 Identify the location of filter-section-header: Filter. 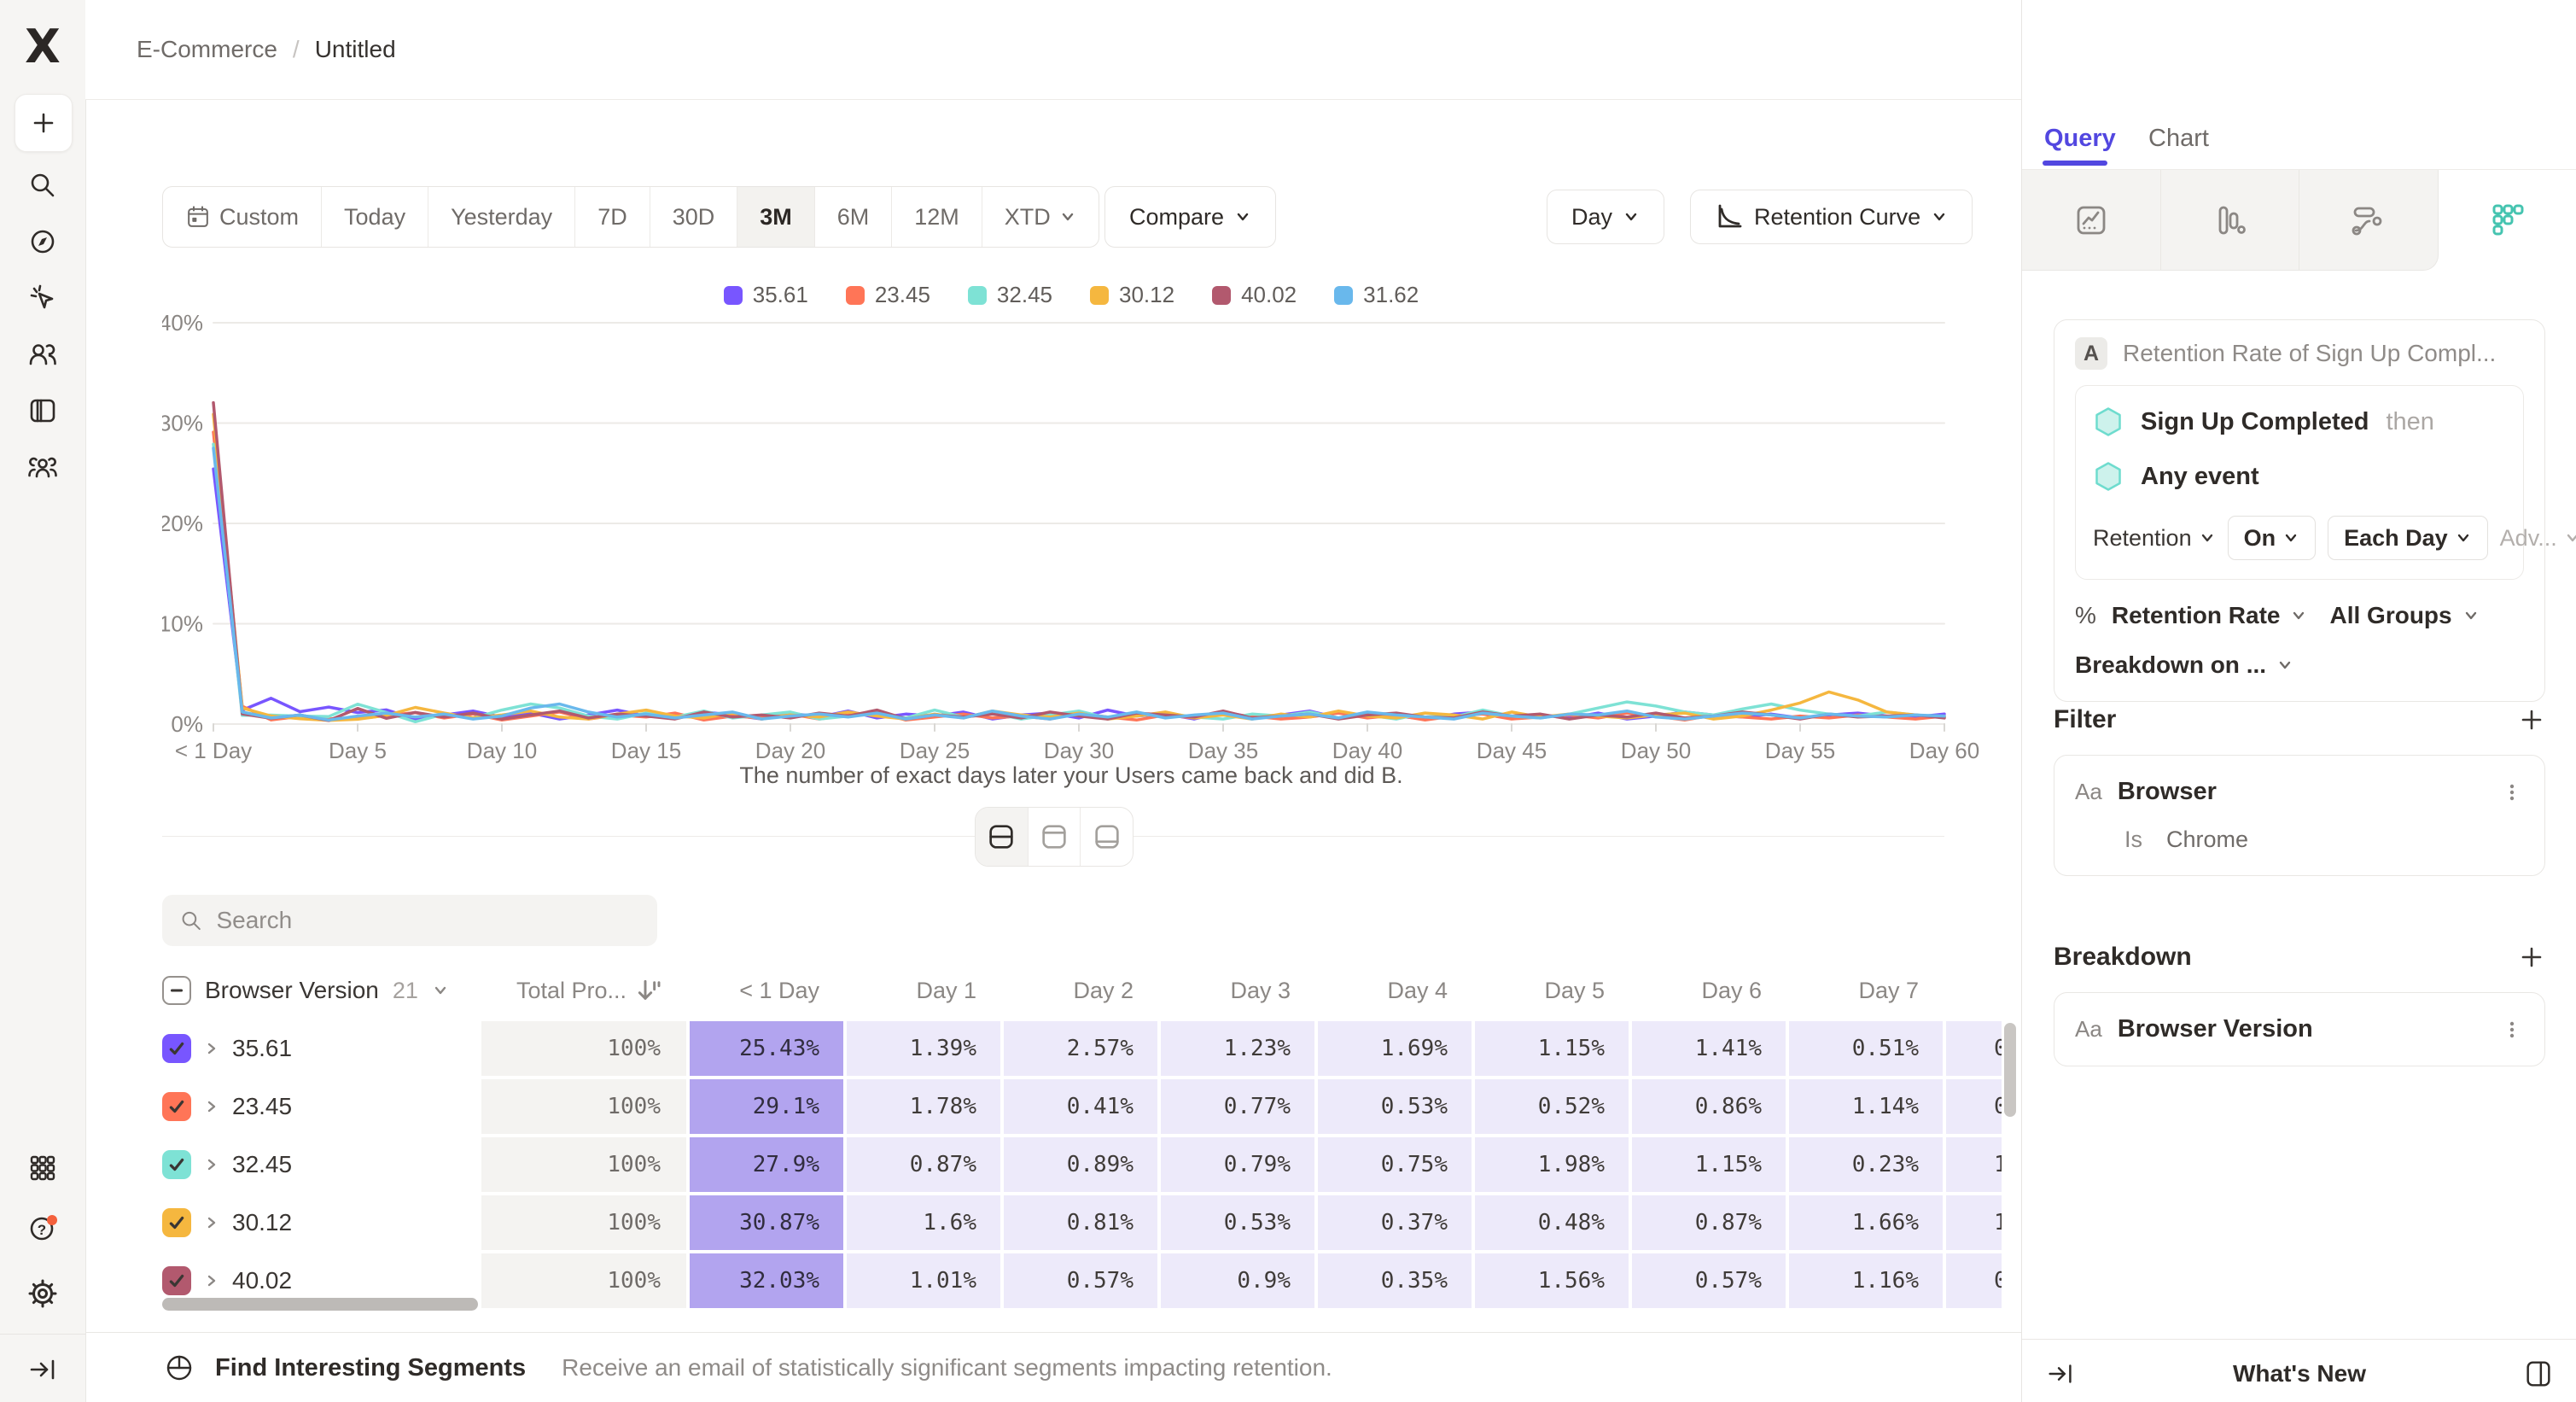
(2299, 720).